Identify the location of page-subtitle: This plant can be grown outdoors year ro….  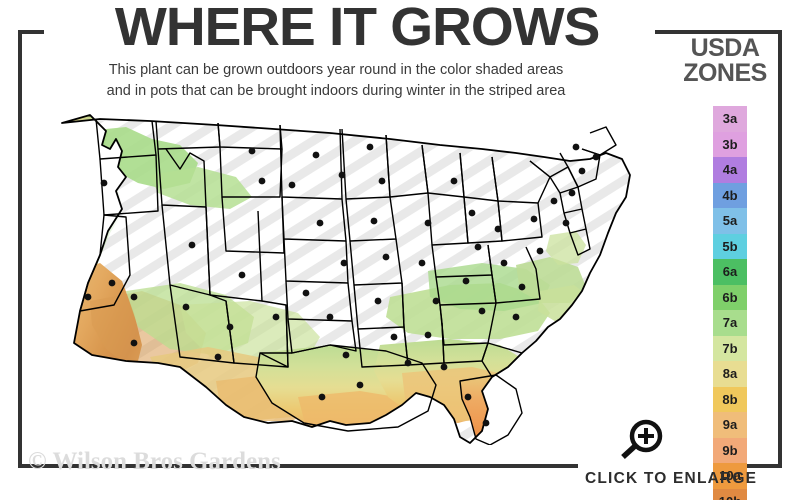
(336, 81).